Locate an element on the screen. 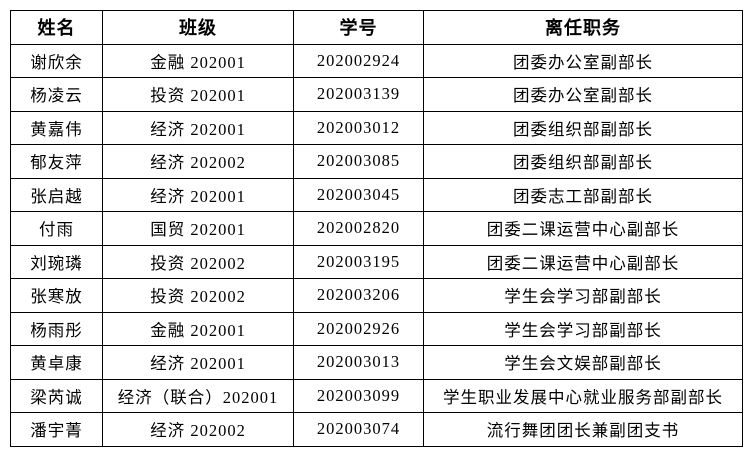  cell-student-id: 202002924 is located at coordinates (358, 60).